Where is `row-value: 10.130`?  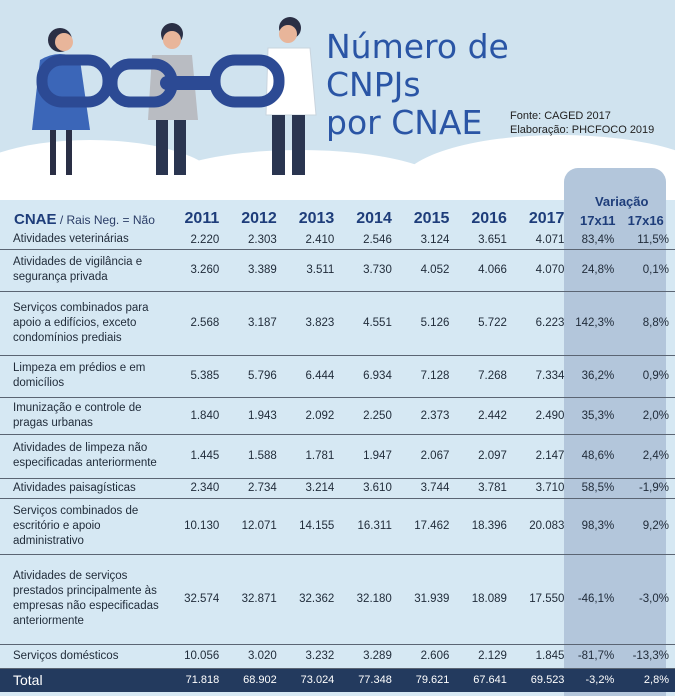
row-value: 10.130 is located at coordinates (195, 526).